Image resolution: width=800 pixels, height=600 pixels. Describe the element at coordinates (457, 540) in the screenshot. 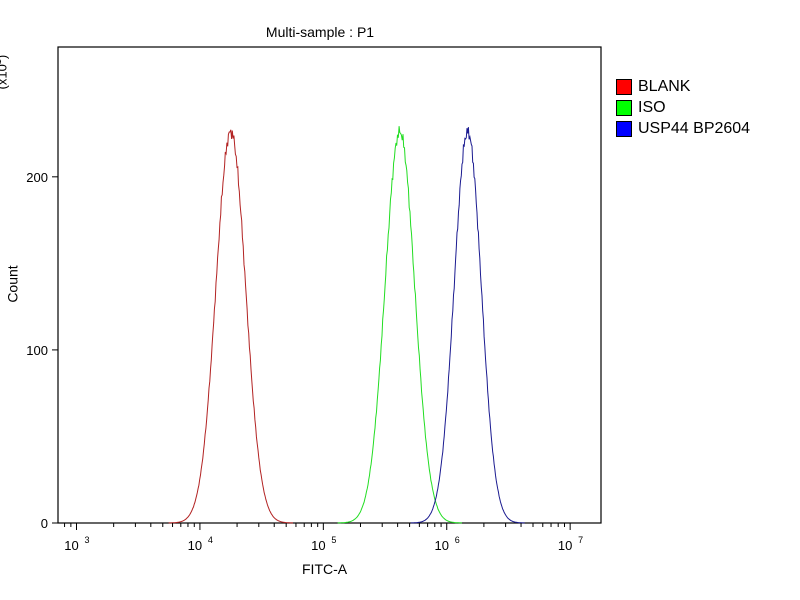

I see `x-tick-exponent: 6` at that location.